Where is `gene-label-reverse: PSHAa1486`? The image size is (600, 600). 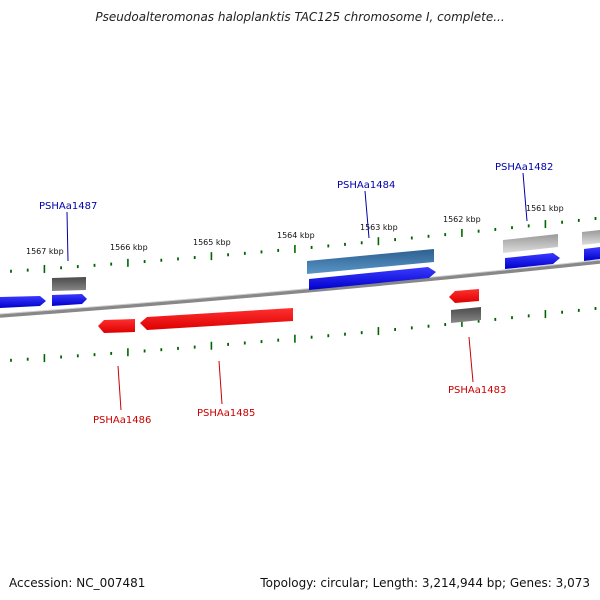 gene-label-reverse: PSHAa1486 is located at coordinates (122, 420).